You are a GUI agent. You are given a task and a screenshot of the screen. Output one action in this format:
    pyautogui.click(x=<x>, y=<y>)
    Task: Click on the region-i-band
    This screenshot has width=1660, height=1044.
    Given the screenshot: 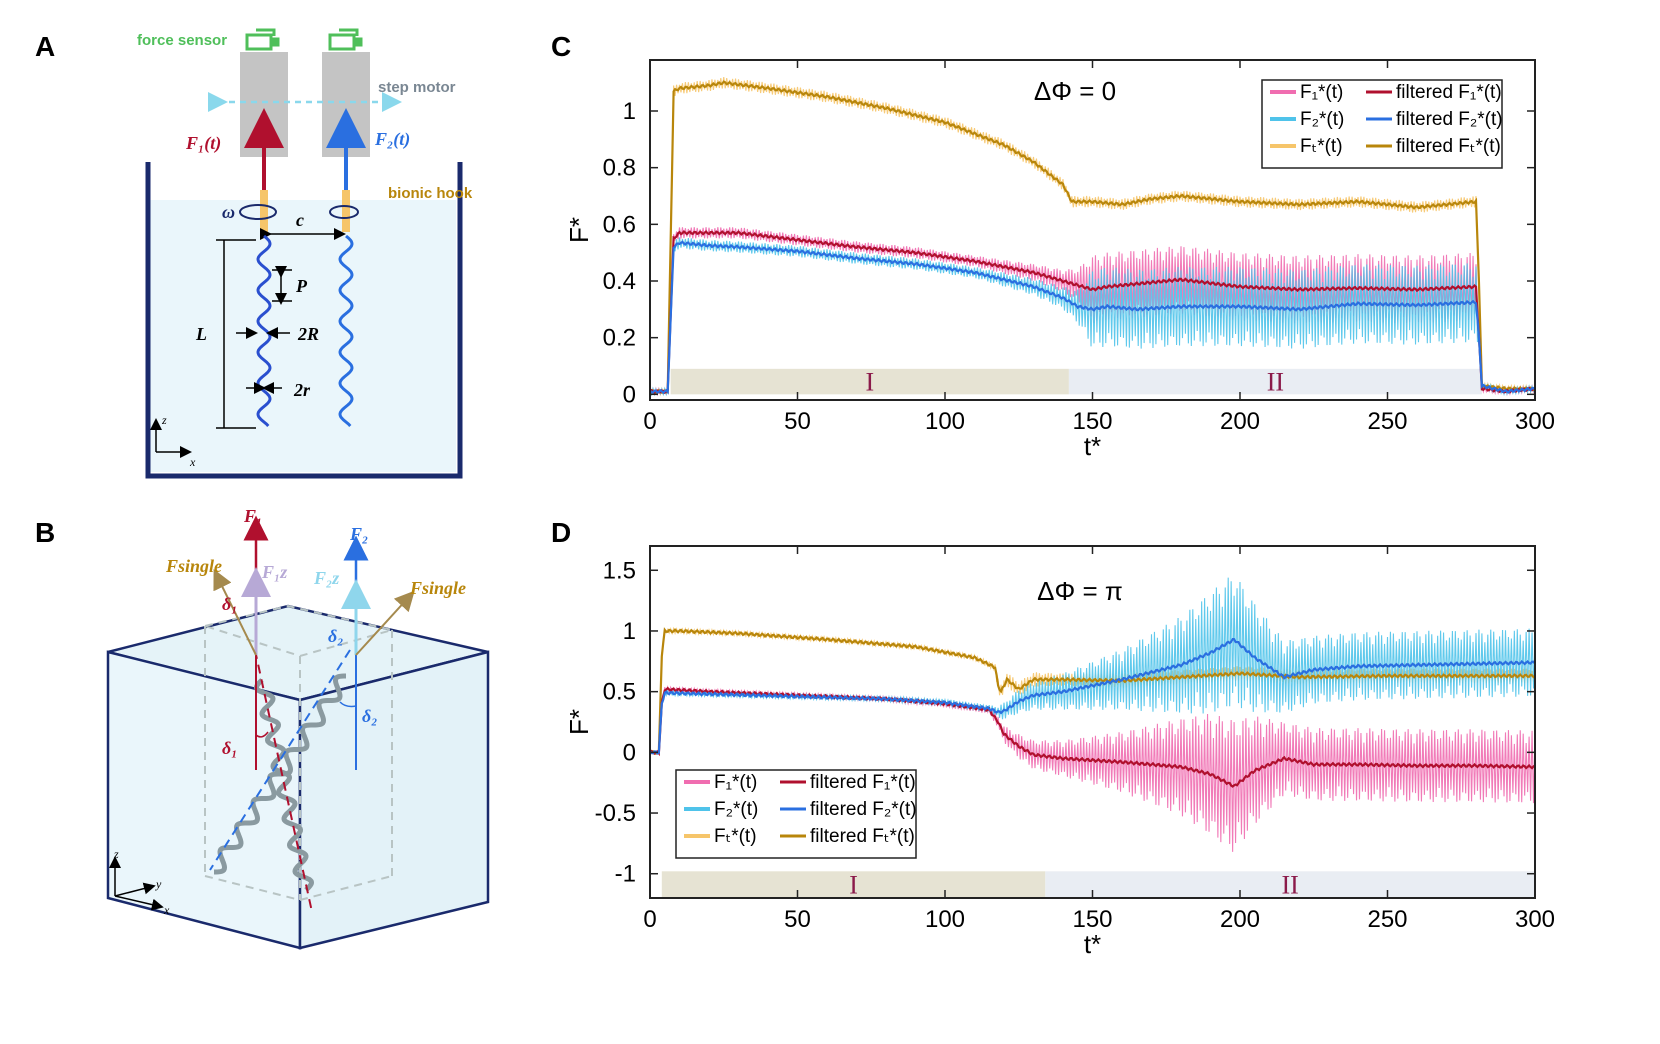 What is the action you would take?
    pyautogui.click(x=853, y=884)
    